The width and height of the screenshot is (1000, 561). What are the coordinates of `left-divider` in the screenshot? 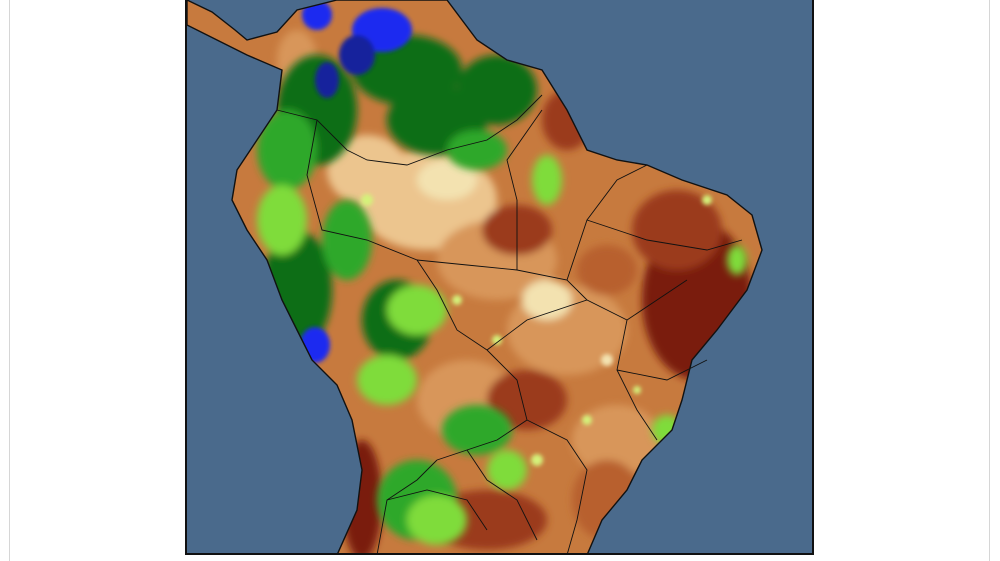 It's located at (9, 280).